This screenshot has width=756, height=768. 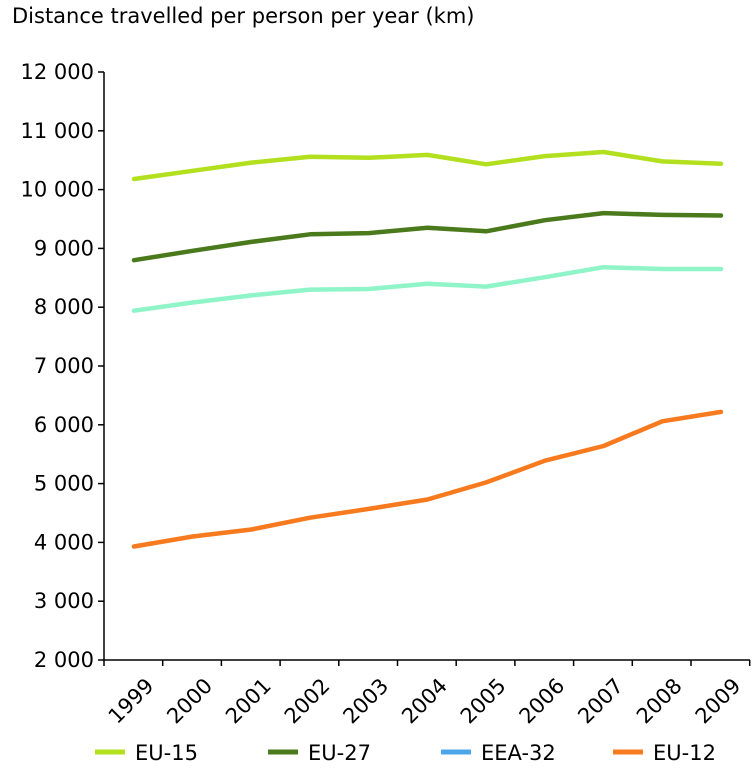 I want to click on y-tick-label: 7 000, so click(x=64, y=366).